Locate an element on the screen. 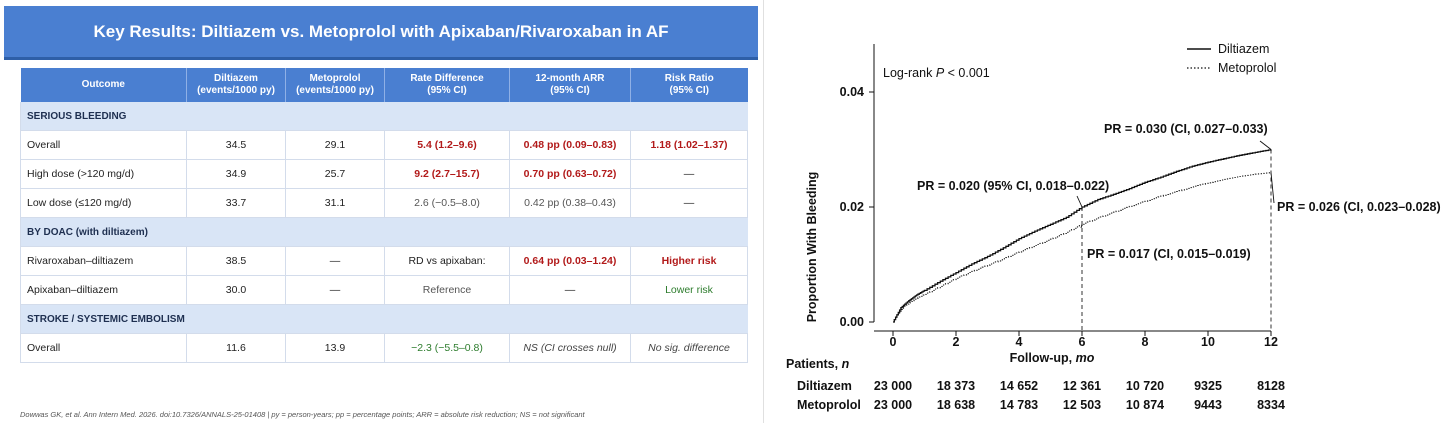 The image size is (1456, 423). panel-divider is located at coordinates (763, 211).